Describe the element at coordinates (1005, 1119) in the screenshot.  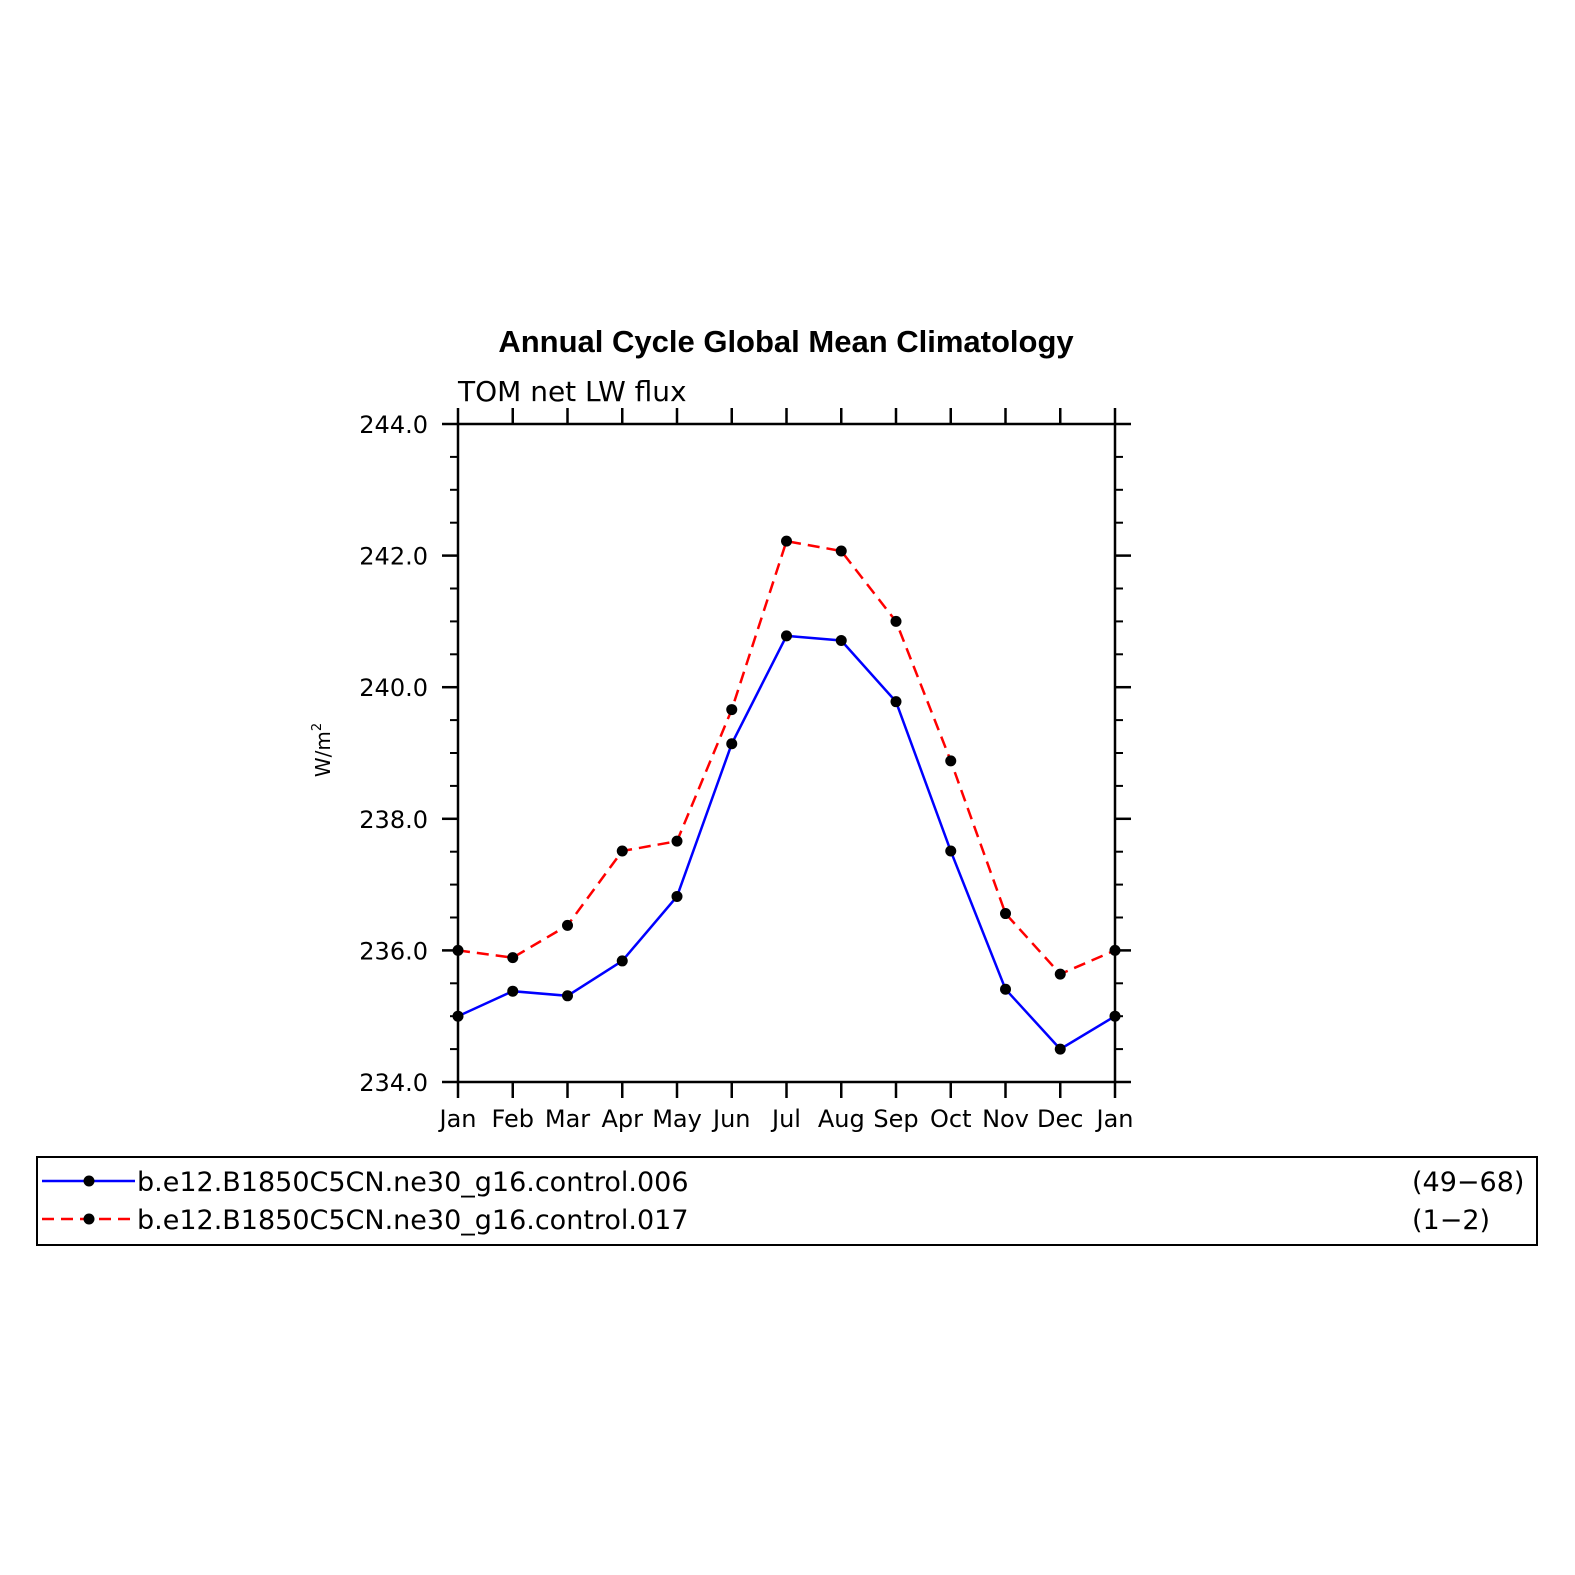
I see `x-tick-label: Nov` at that location.